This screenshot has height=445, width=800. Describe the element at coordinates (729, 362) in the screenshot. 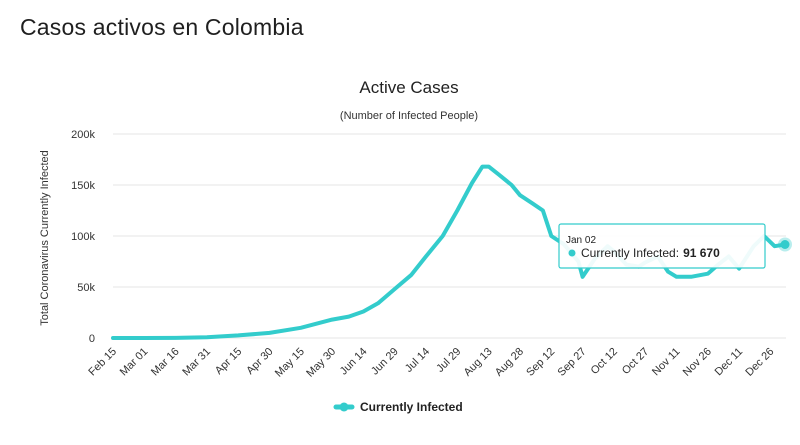

I see `x-tick-label: Dec 11` at that location.